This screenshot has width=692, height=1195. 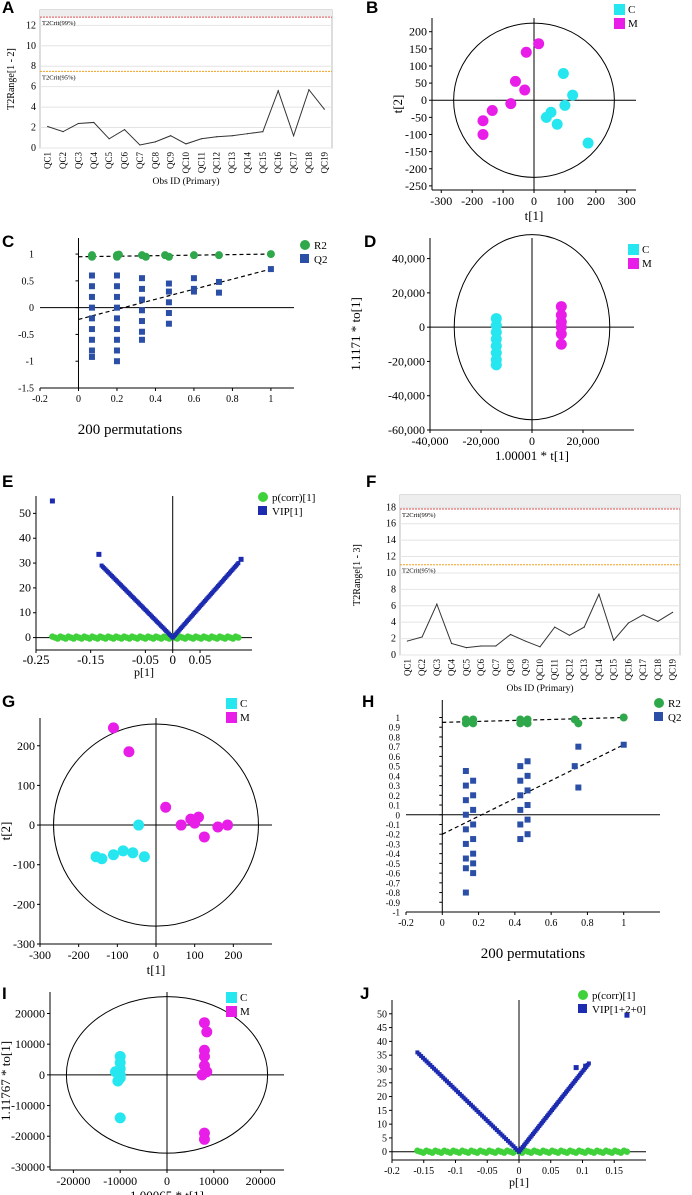 What do you see at coordinates (231, 1011) in the screenshot?
I see `legend-swatch-M` at bounding box center [231, 1011].